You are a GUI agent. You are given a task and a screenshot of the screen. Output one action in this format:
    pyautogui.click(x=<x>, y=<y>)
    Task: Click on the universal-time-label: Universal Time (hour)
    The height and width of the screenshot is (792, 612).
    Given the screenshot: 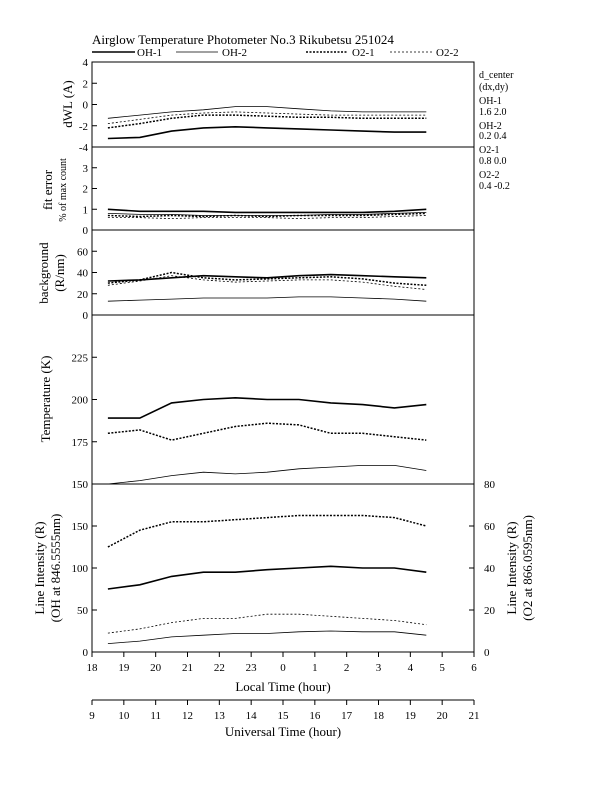 What is the action you would take?
    pyautogui.click(x=283, y=731)
    